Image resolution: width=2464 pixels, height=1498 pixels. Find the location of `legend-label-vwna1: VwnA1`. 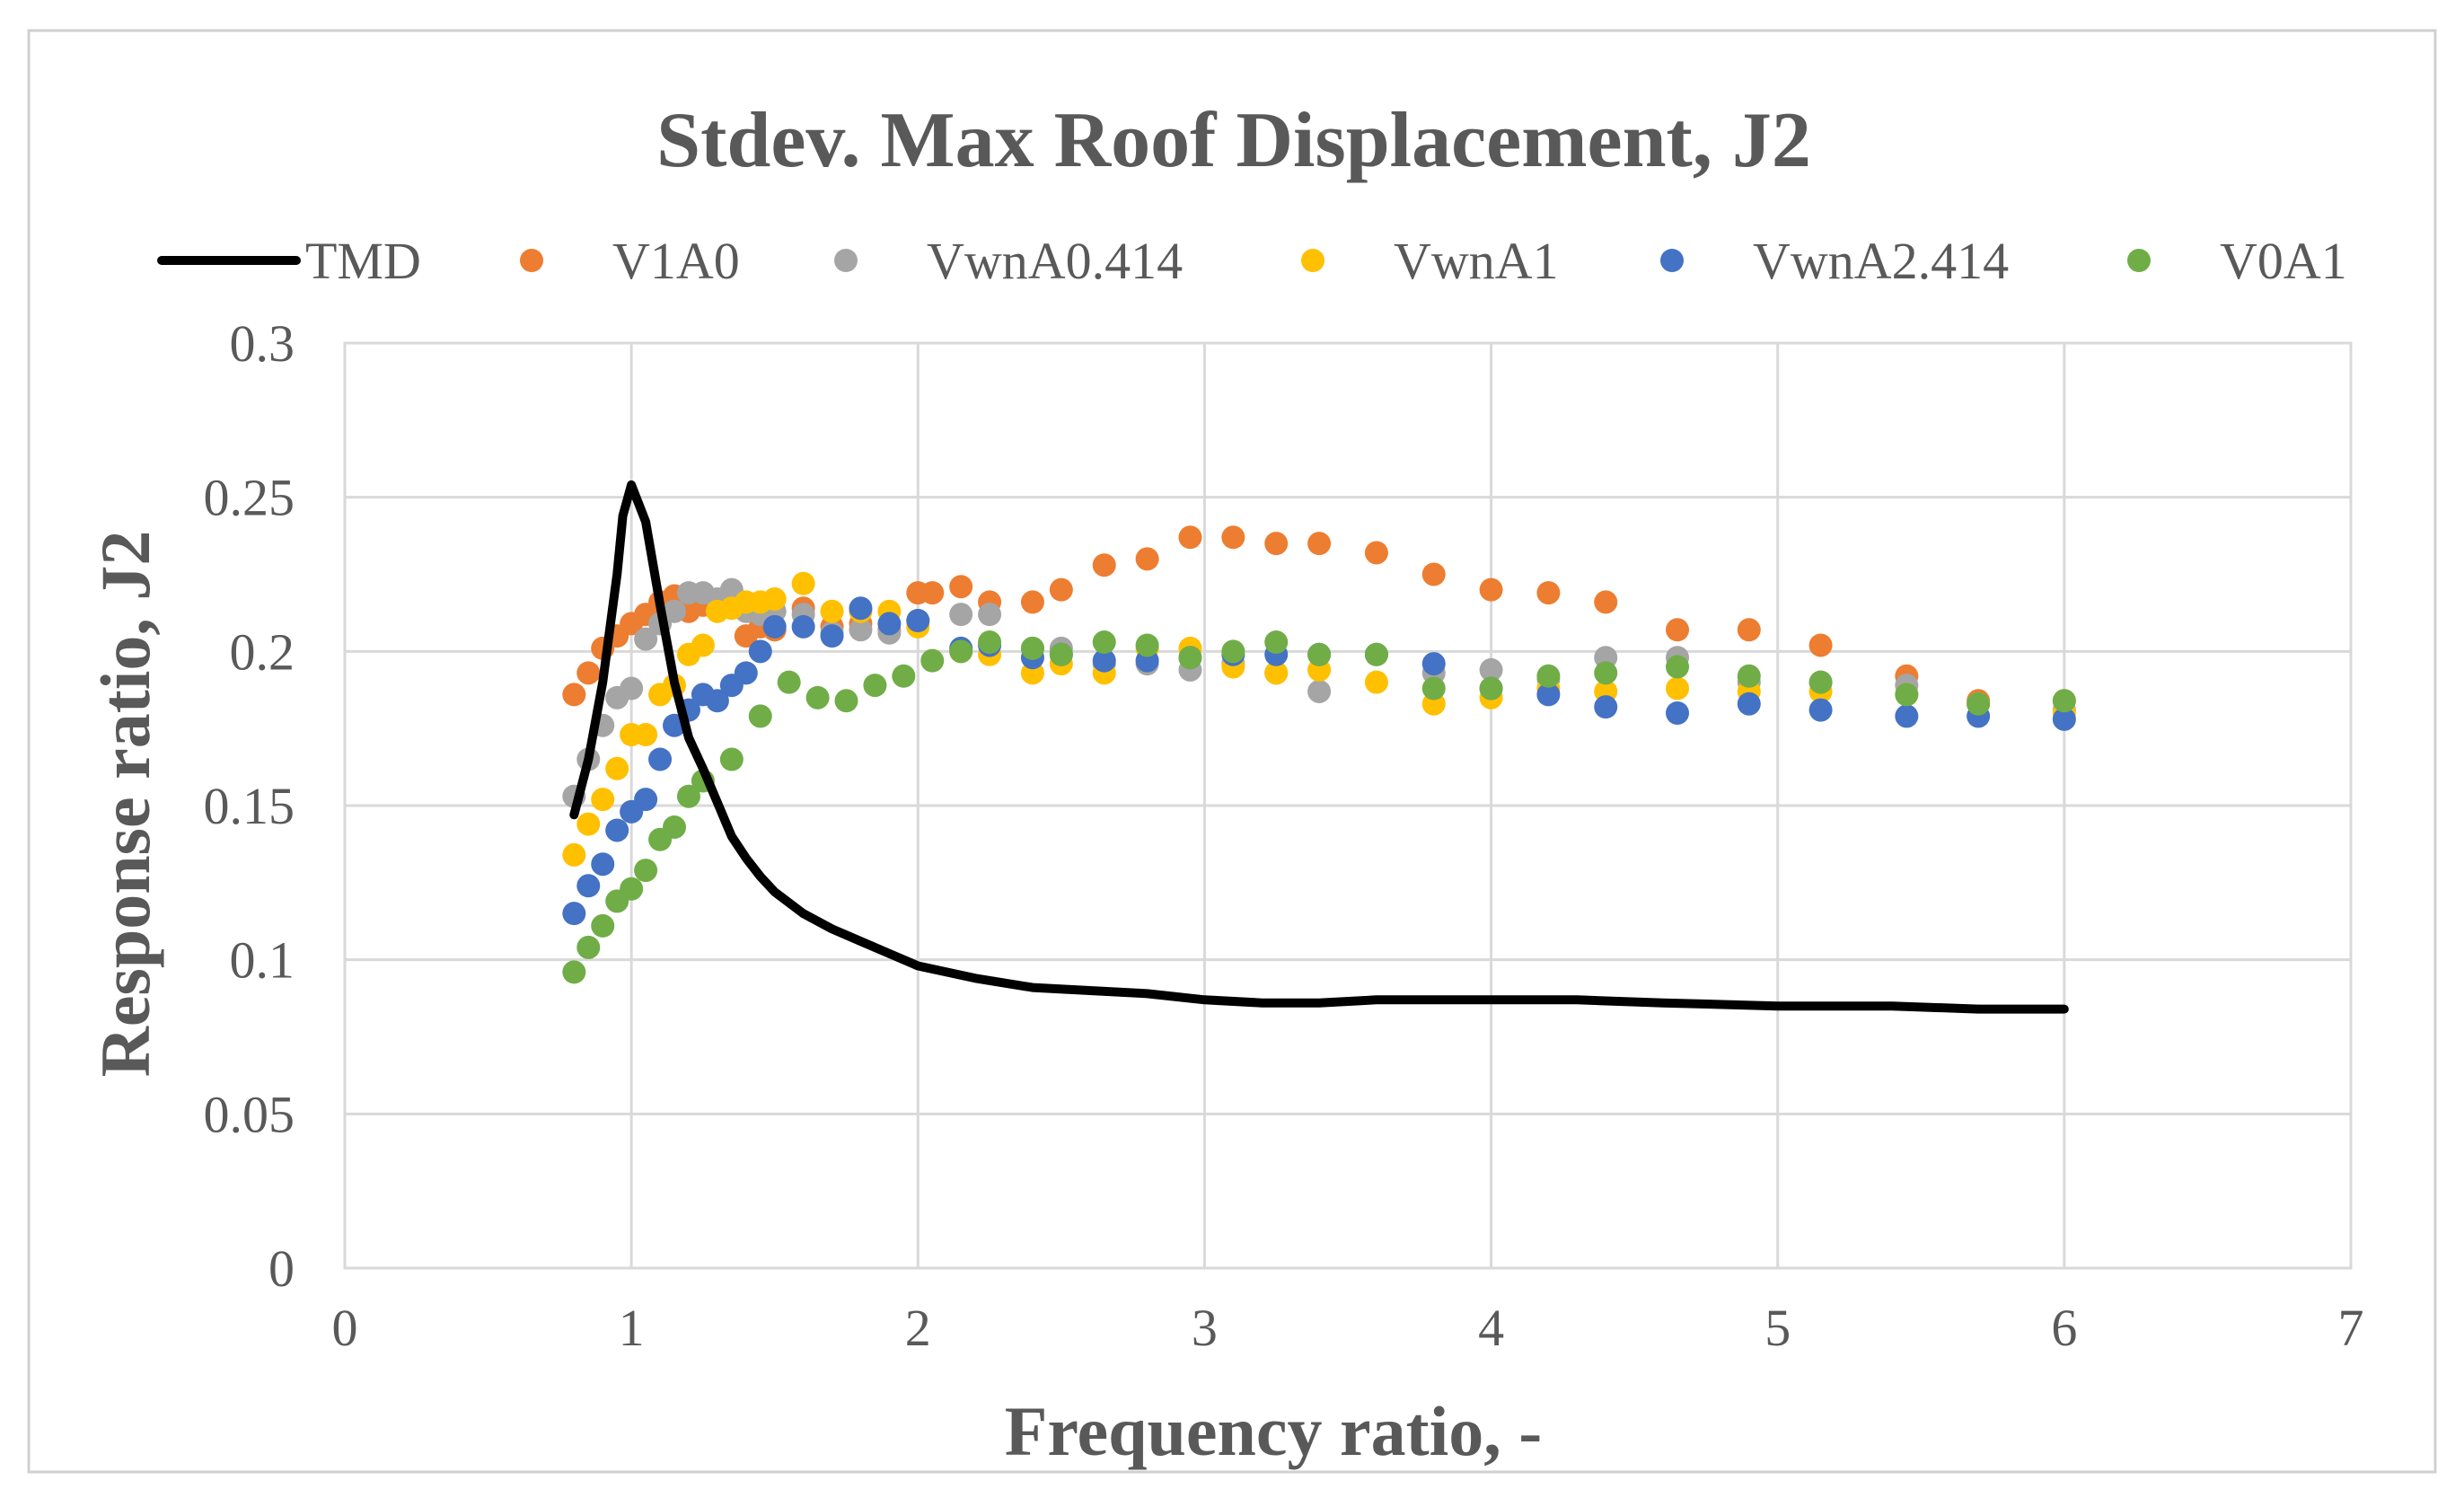

legend-label-vwna1: VwnA1 is located at coordinates (1476, 261).